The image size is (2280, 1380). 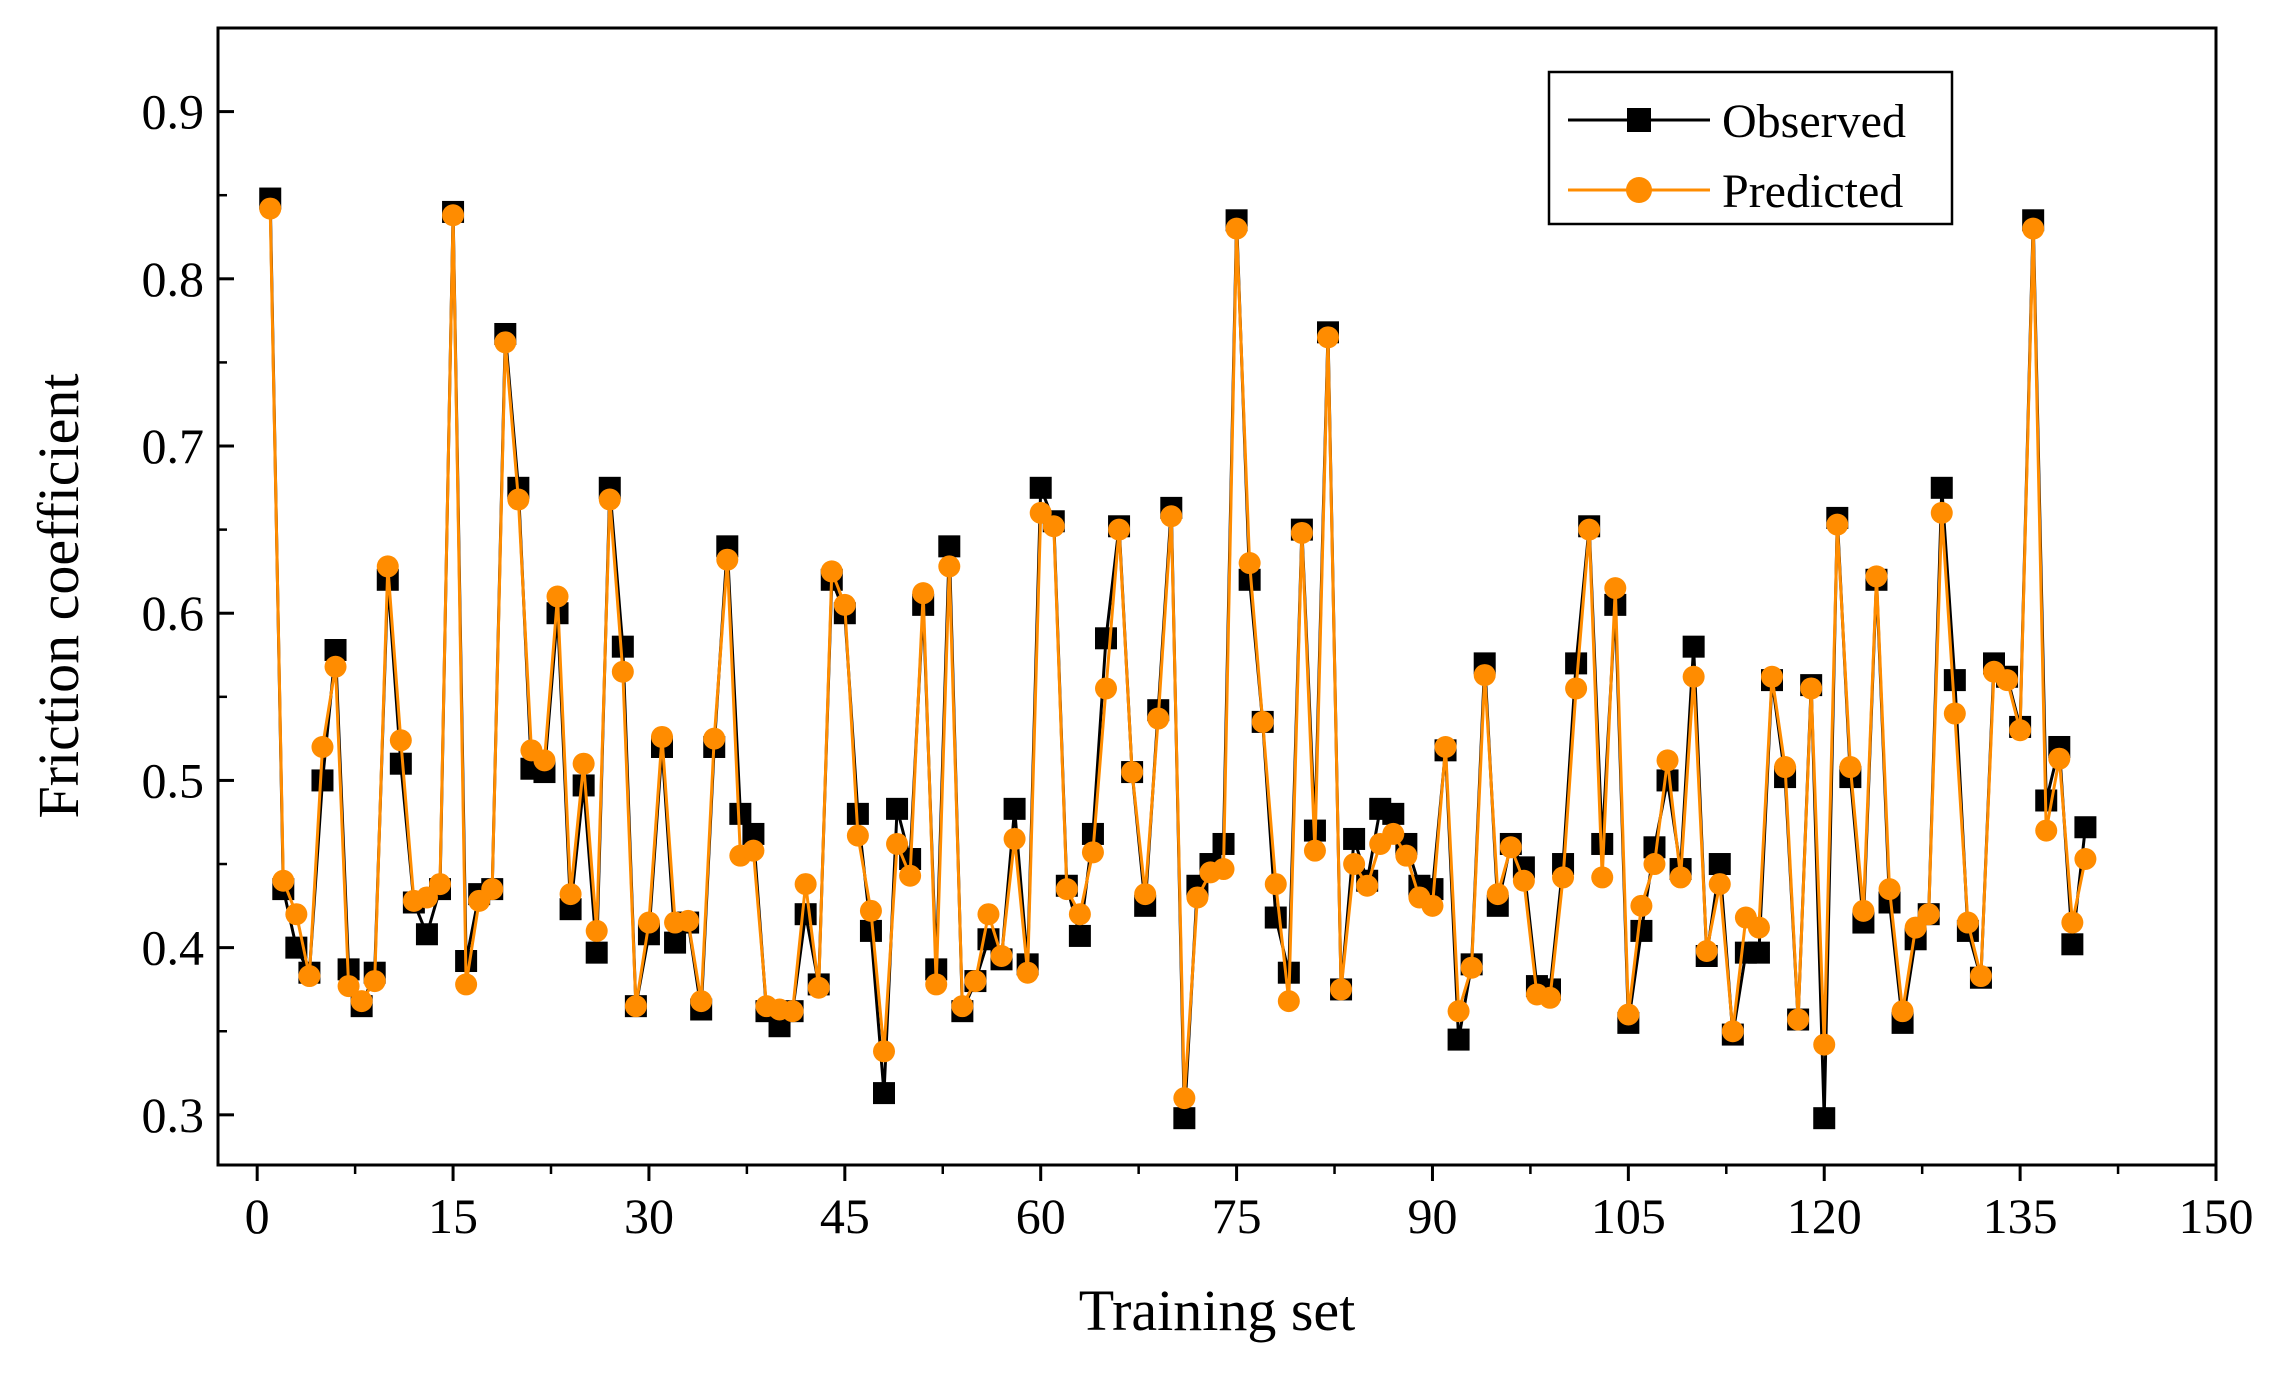 I want to click on x-tick-label: 90, so click(x=1432, y=1216).